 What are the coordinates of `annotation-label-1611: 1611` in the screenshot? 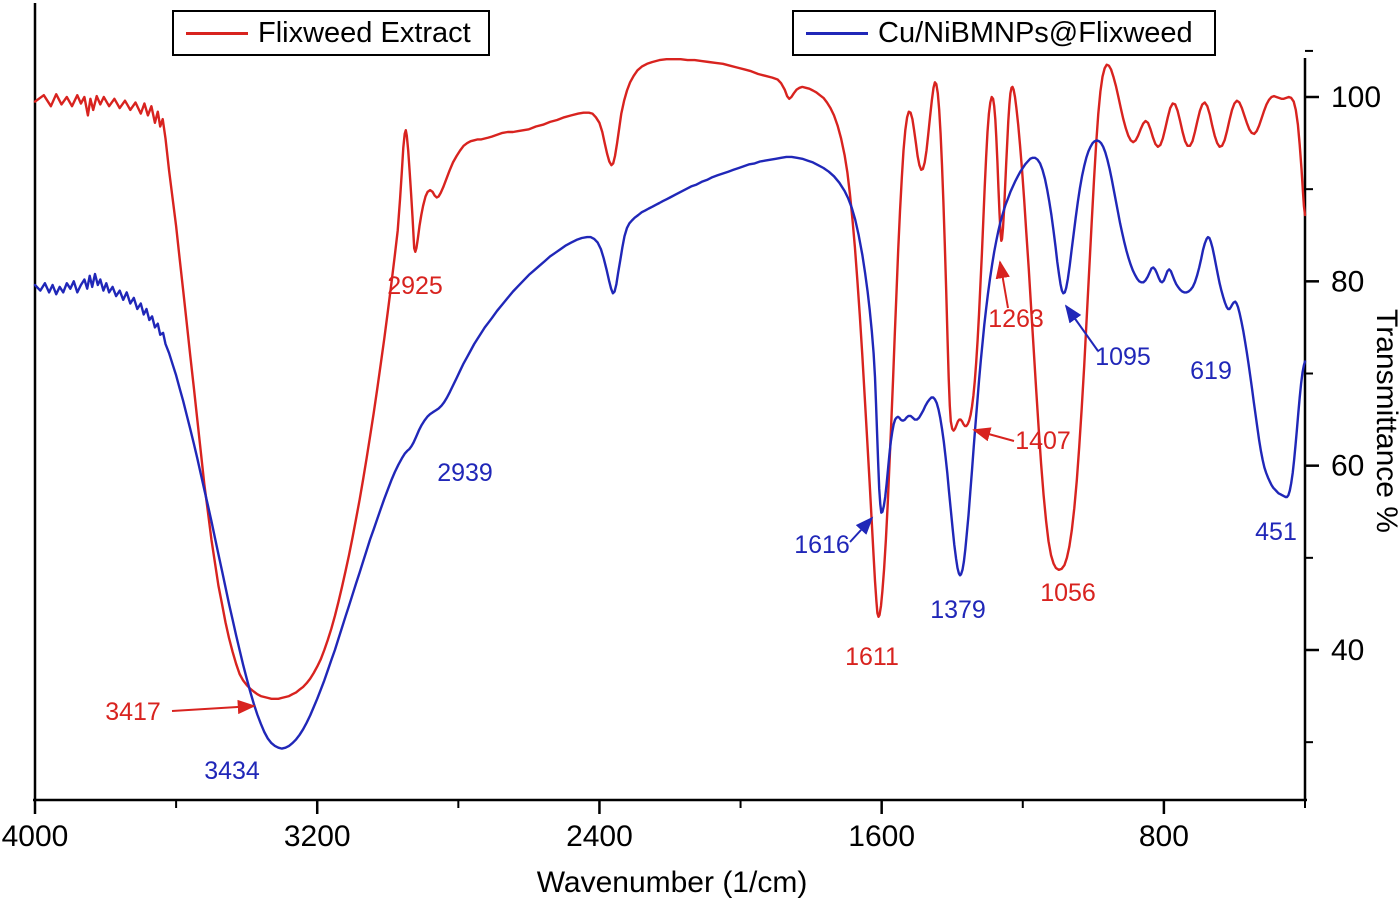 It's located at (872, 657).